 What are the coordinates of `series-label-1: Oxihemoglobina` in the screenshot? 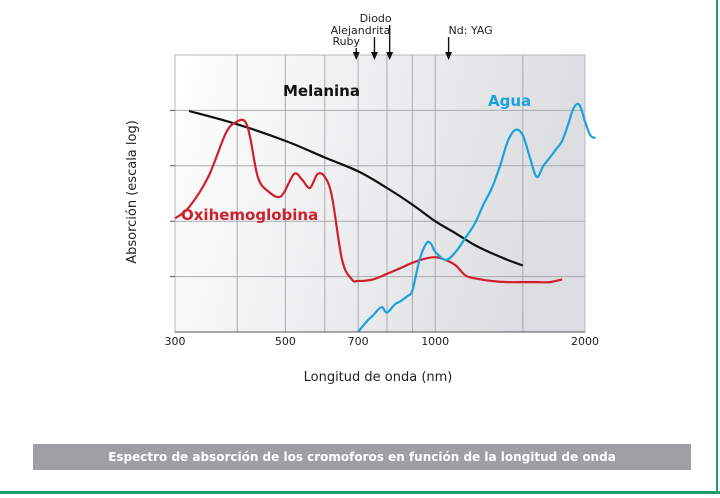 It's located at (249, 215).